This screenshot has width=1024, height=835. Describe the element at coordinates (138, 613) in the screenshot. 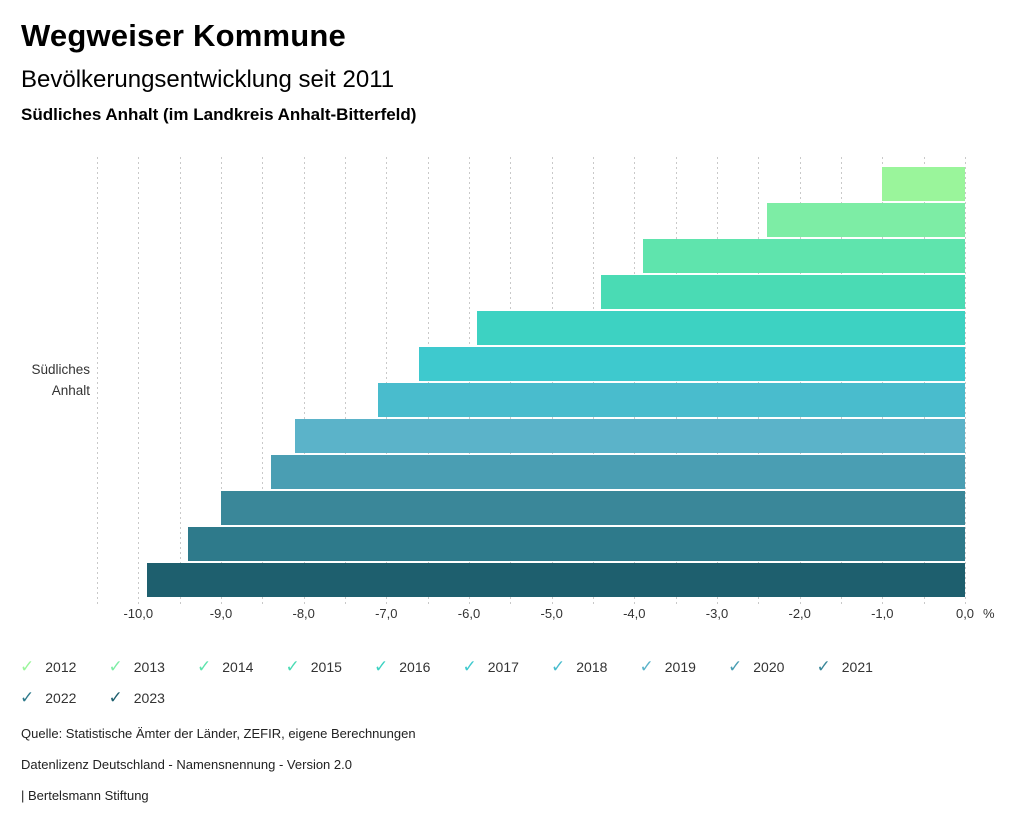

I see `x-tick-label: -10,0` at that location.